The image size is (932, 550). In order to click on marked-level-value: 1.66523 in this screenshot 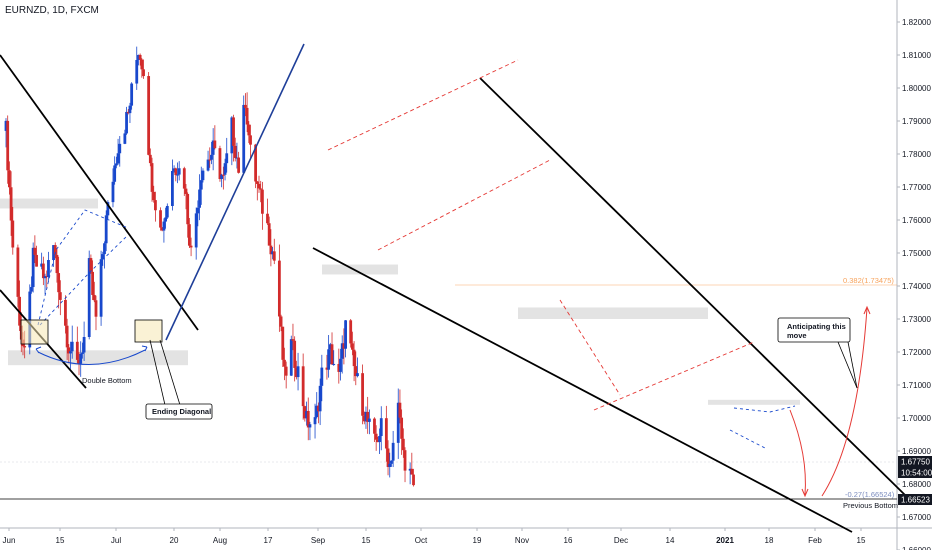, I will do `click(915, 500)`.